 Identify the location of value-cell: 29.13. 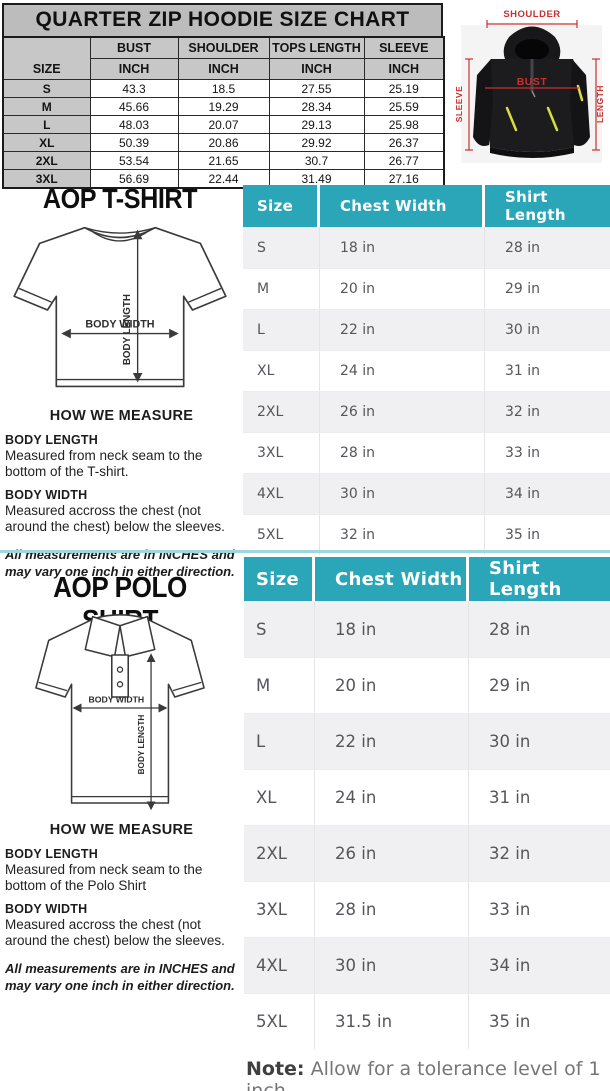
(316, 124).